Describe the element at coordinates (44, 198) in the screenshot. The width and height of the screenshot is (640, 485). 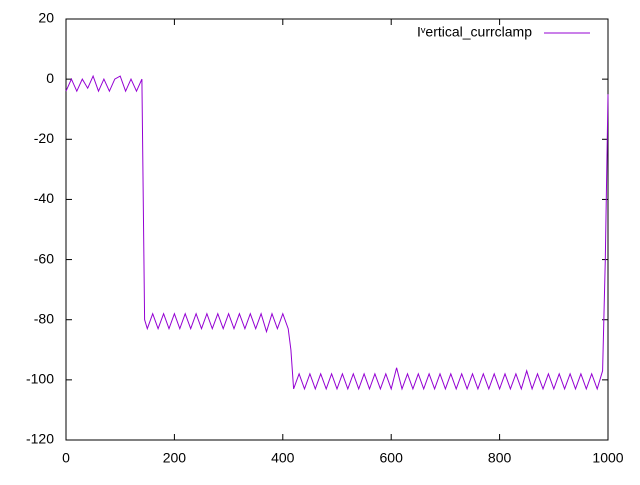
I see `y-tick-label: -40` at that location.